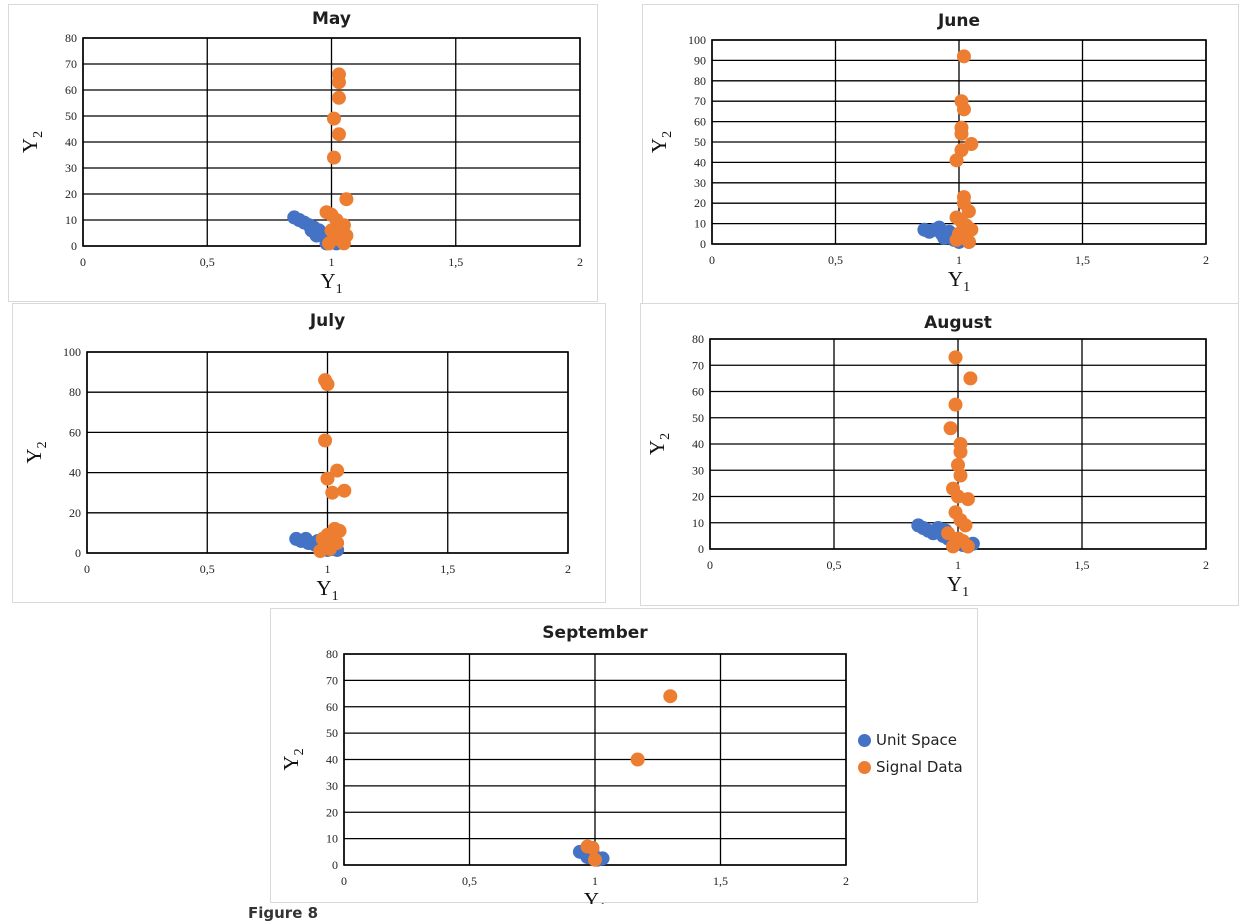  I want to click on chart-title: June, so click(958, 21).